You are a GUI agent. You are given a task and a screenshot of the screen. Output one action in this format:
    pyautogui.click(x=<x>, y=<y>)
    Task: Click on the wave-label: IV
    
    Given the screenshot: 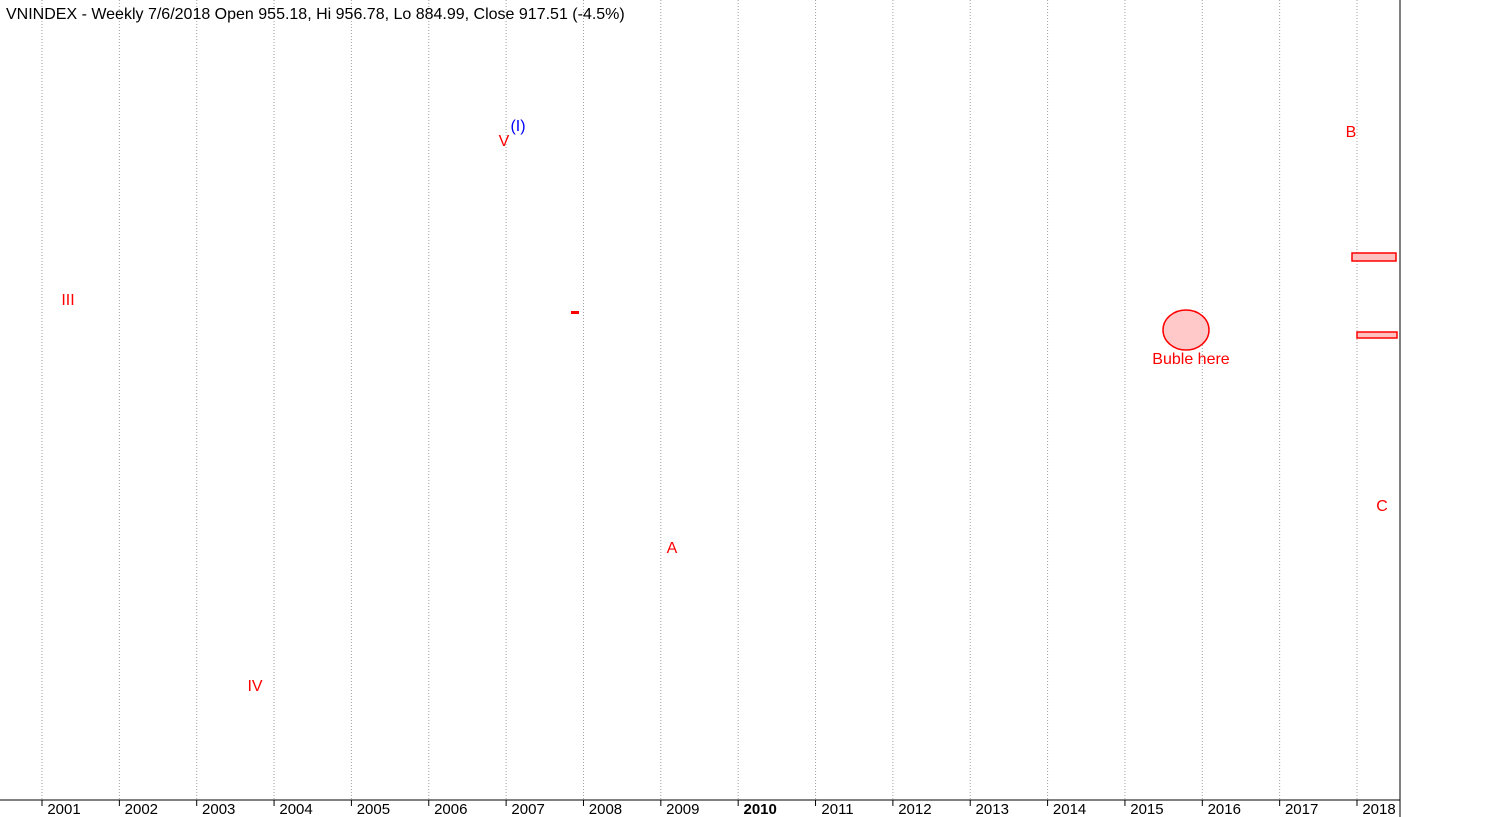 What is the action you would take?
    pyautogui.click(x=254, y=686)
    